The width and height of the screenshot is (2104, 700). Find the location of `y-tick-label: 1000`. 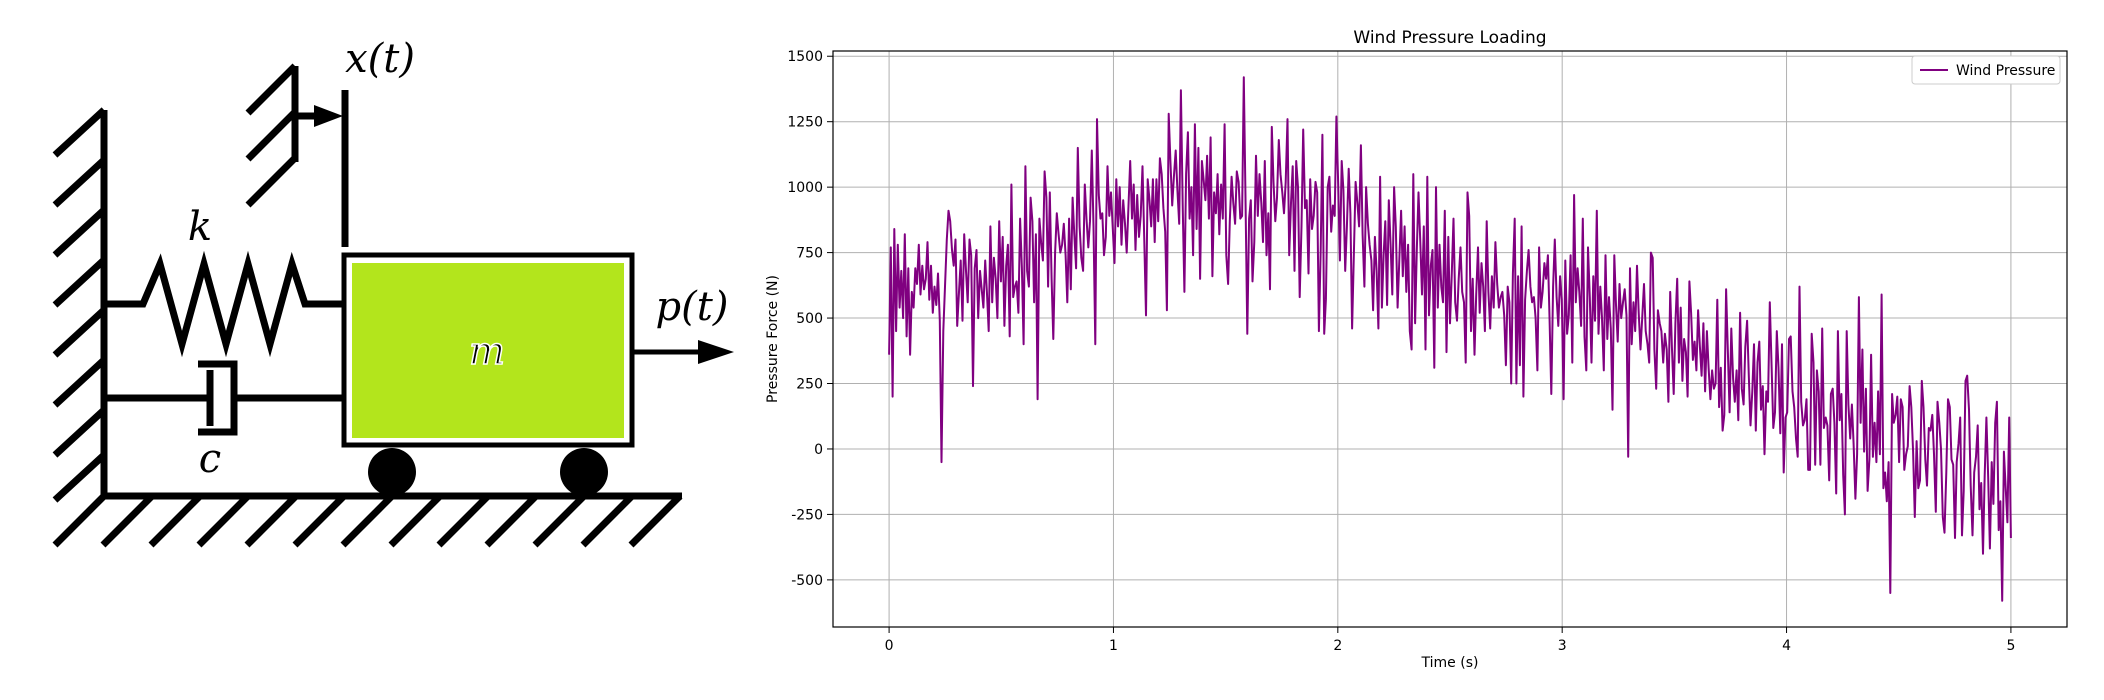

y-tick-label: 1000 is located at coordinates (805, 188).